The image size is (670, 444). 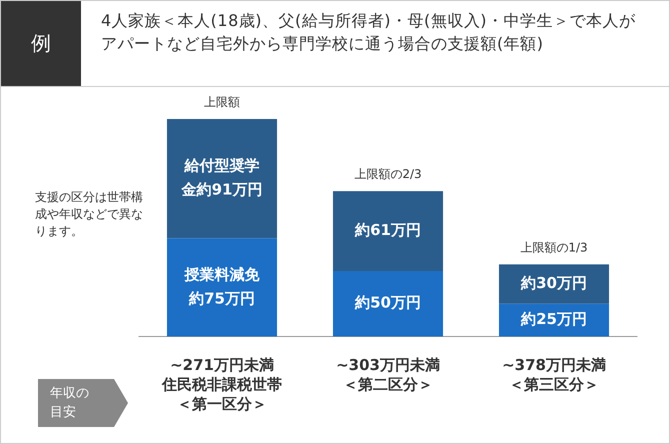 What do you see at coordinates (221, 385) in the screenshot?
I see `x-tick-label: ~271万円未満住民税非課税世帯＜第一区分＞` at bounding box center [221, 385].